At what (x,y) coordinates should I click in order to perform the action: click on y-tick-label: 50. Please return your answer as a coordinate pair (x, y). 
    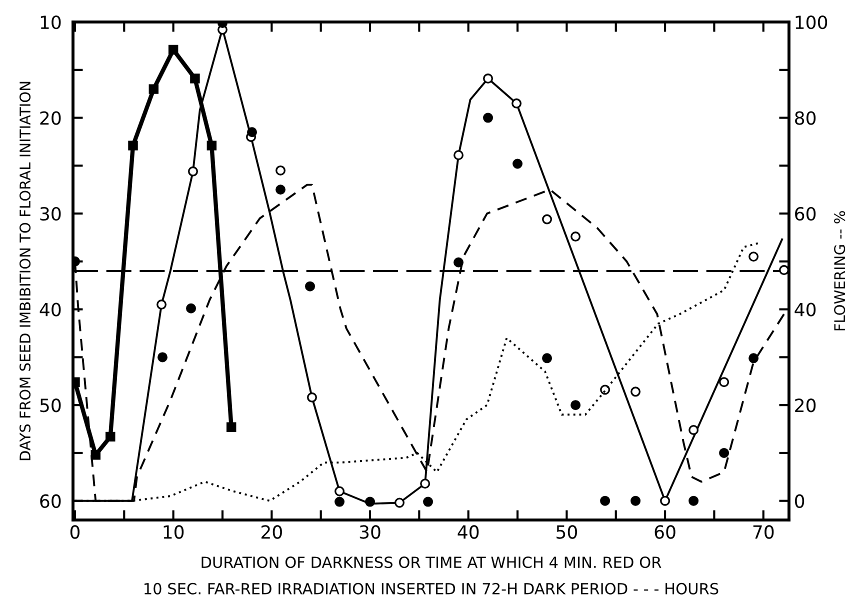
    Looking at the image, I should click on (50, 405).